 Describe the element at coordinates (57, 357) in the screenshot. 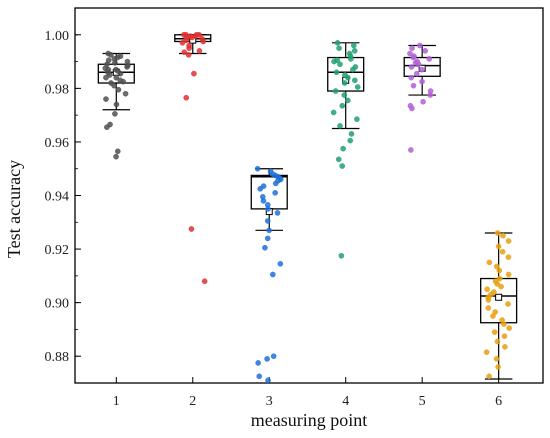

I see `y-tick-label: 0.88` at that location.